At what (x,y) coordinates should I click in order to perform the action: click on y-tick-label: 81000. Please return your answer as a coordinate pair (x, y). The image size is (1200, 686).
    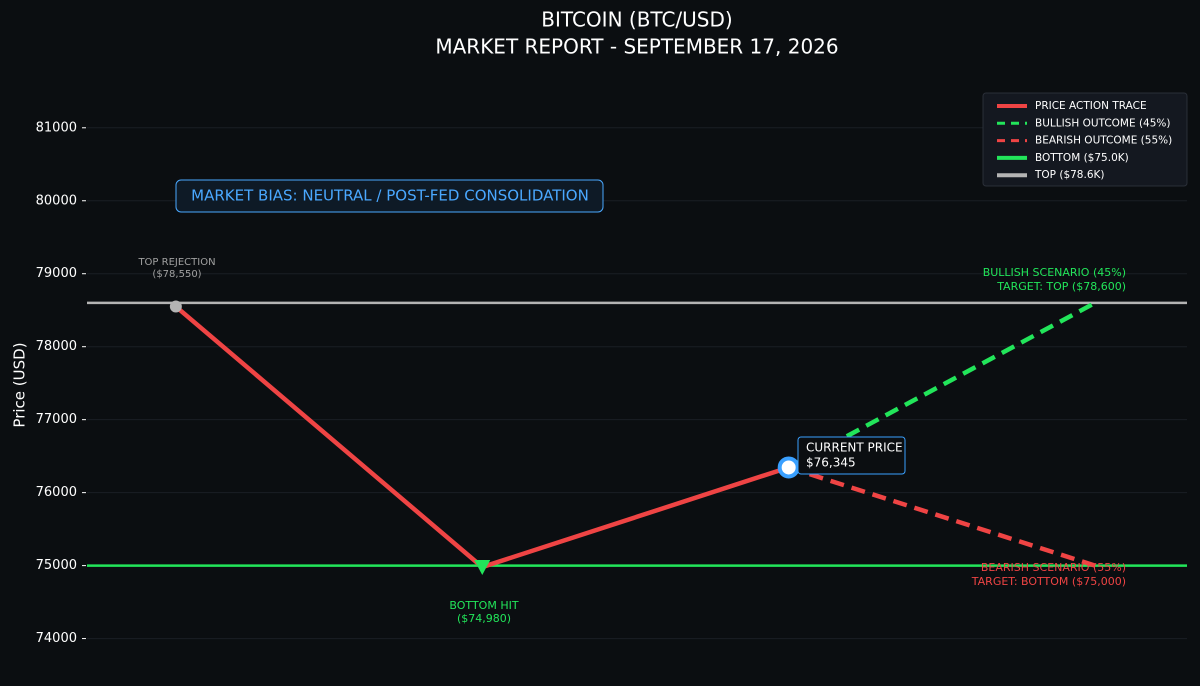
    Looking at the image, I should click on (56, 127).